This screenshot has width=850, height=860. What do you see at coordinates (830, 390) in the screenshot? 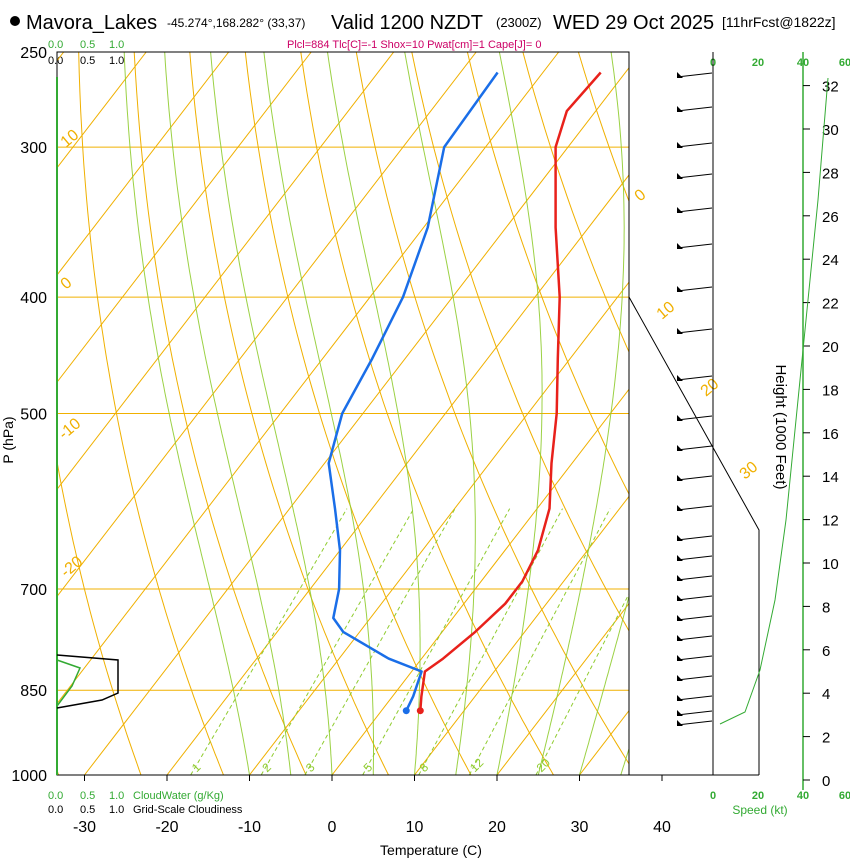
I see `height-tick-label: 18` at bounding box center [830, 390].